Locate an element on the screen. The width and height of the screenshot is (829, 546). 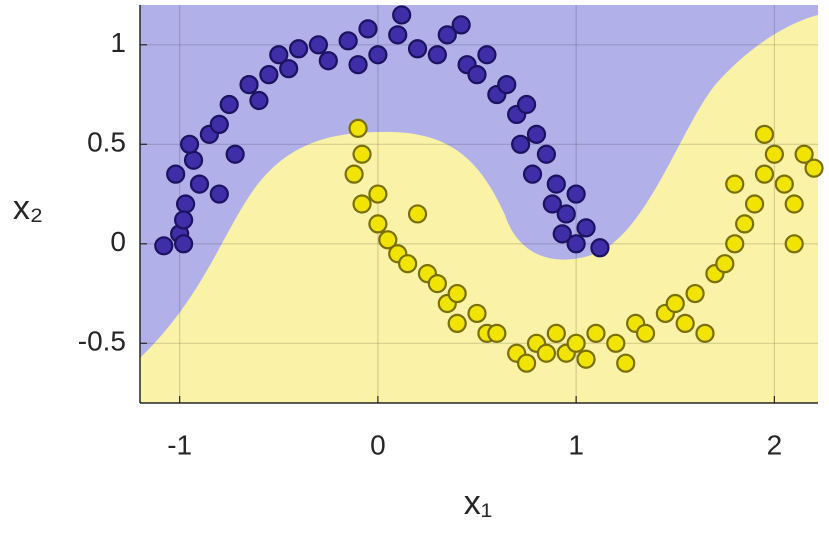
y-axis-label: x₂ is located at coordinates (28, 208).